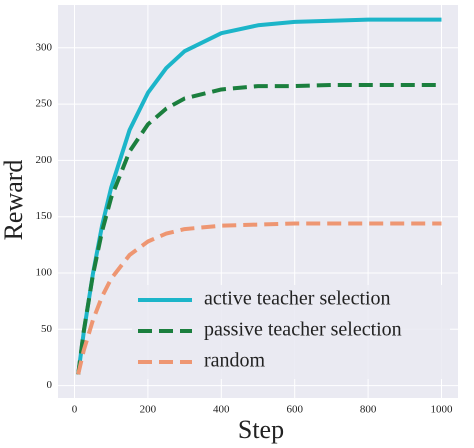 The width and height of the screenshot is (474, 448). Describe the element at coordinates (368, 410) in the screenshot. I see `x-tick-label: 800` at that location.